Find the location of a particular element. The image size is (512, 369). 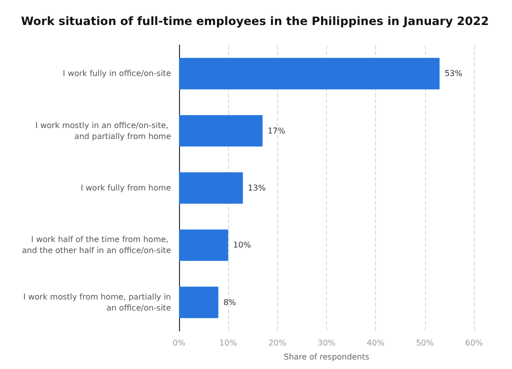

y-tick-label: I work half of the time from home, and the other half in an office/on-site is located at coordinates (97, 245).